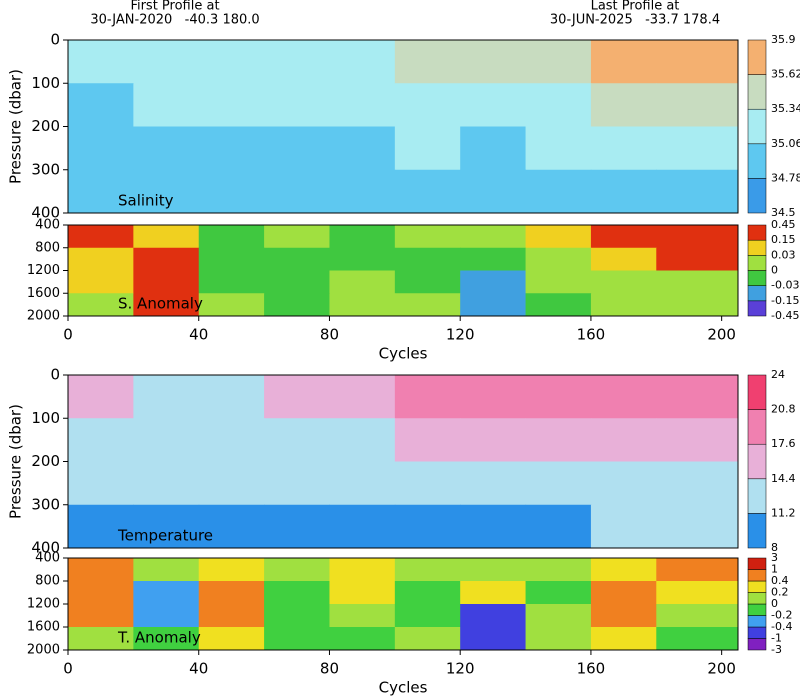 Image resolution: width=800 pixels, height=700 pixels. Describe the element at coordinates (780, 592) in the screenshot. I see `colorbar-label: 0.2` at that location.